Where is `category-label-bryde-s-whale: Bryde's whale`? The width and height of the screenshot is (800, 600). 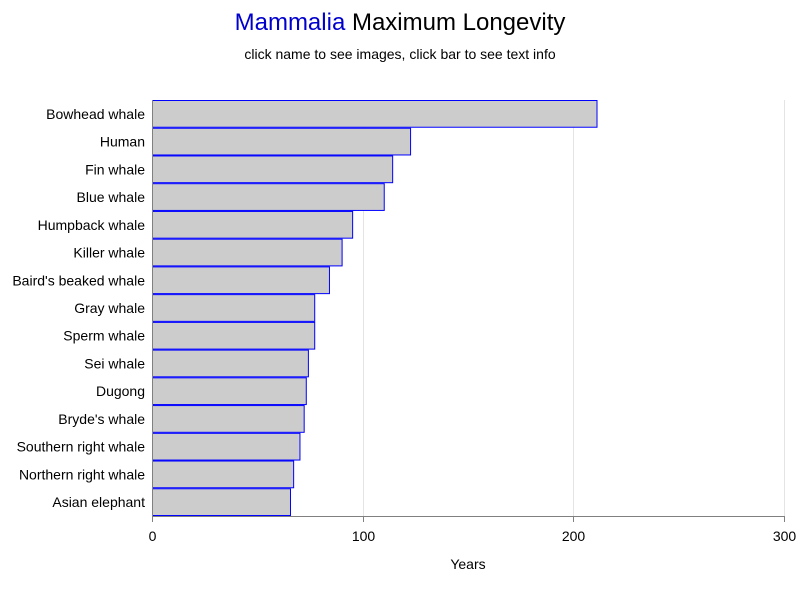 category-label-bryde-s-whale: Bryde's whale is located at coordinates (101, 419).